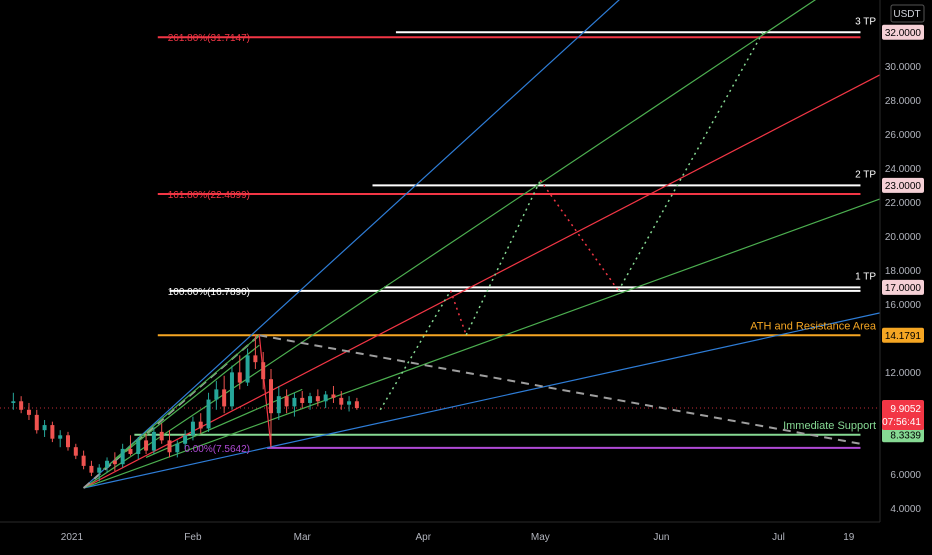  Describe the element at coordinates (540, 537) in the screenshot. I see `time-tick-label: May` at that location.